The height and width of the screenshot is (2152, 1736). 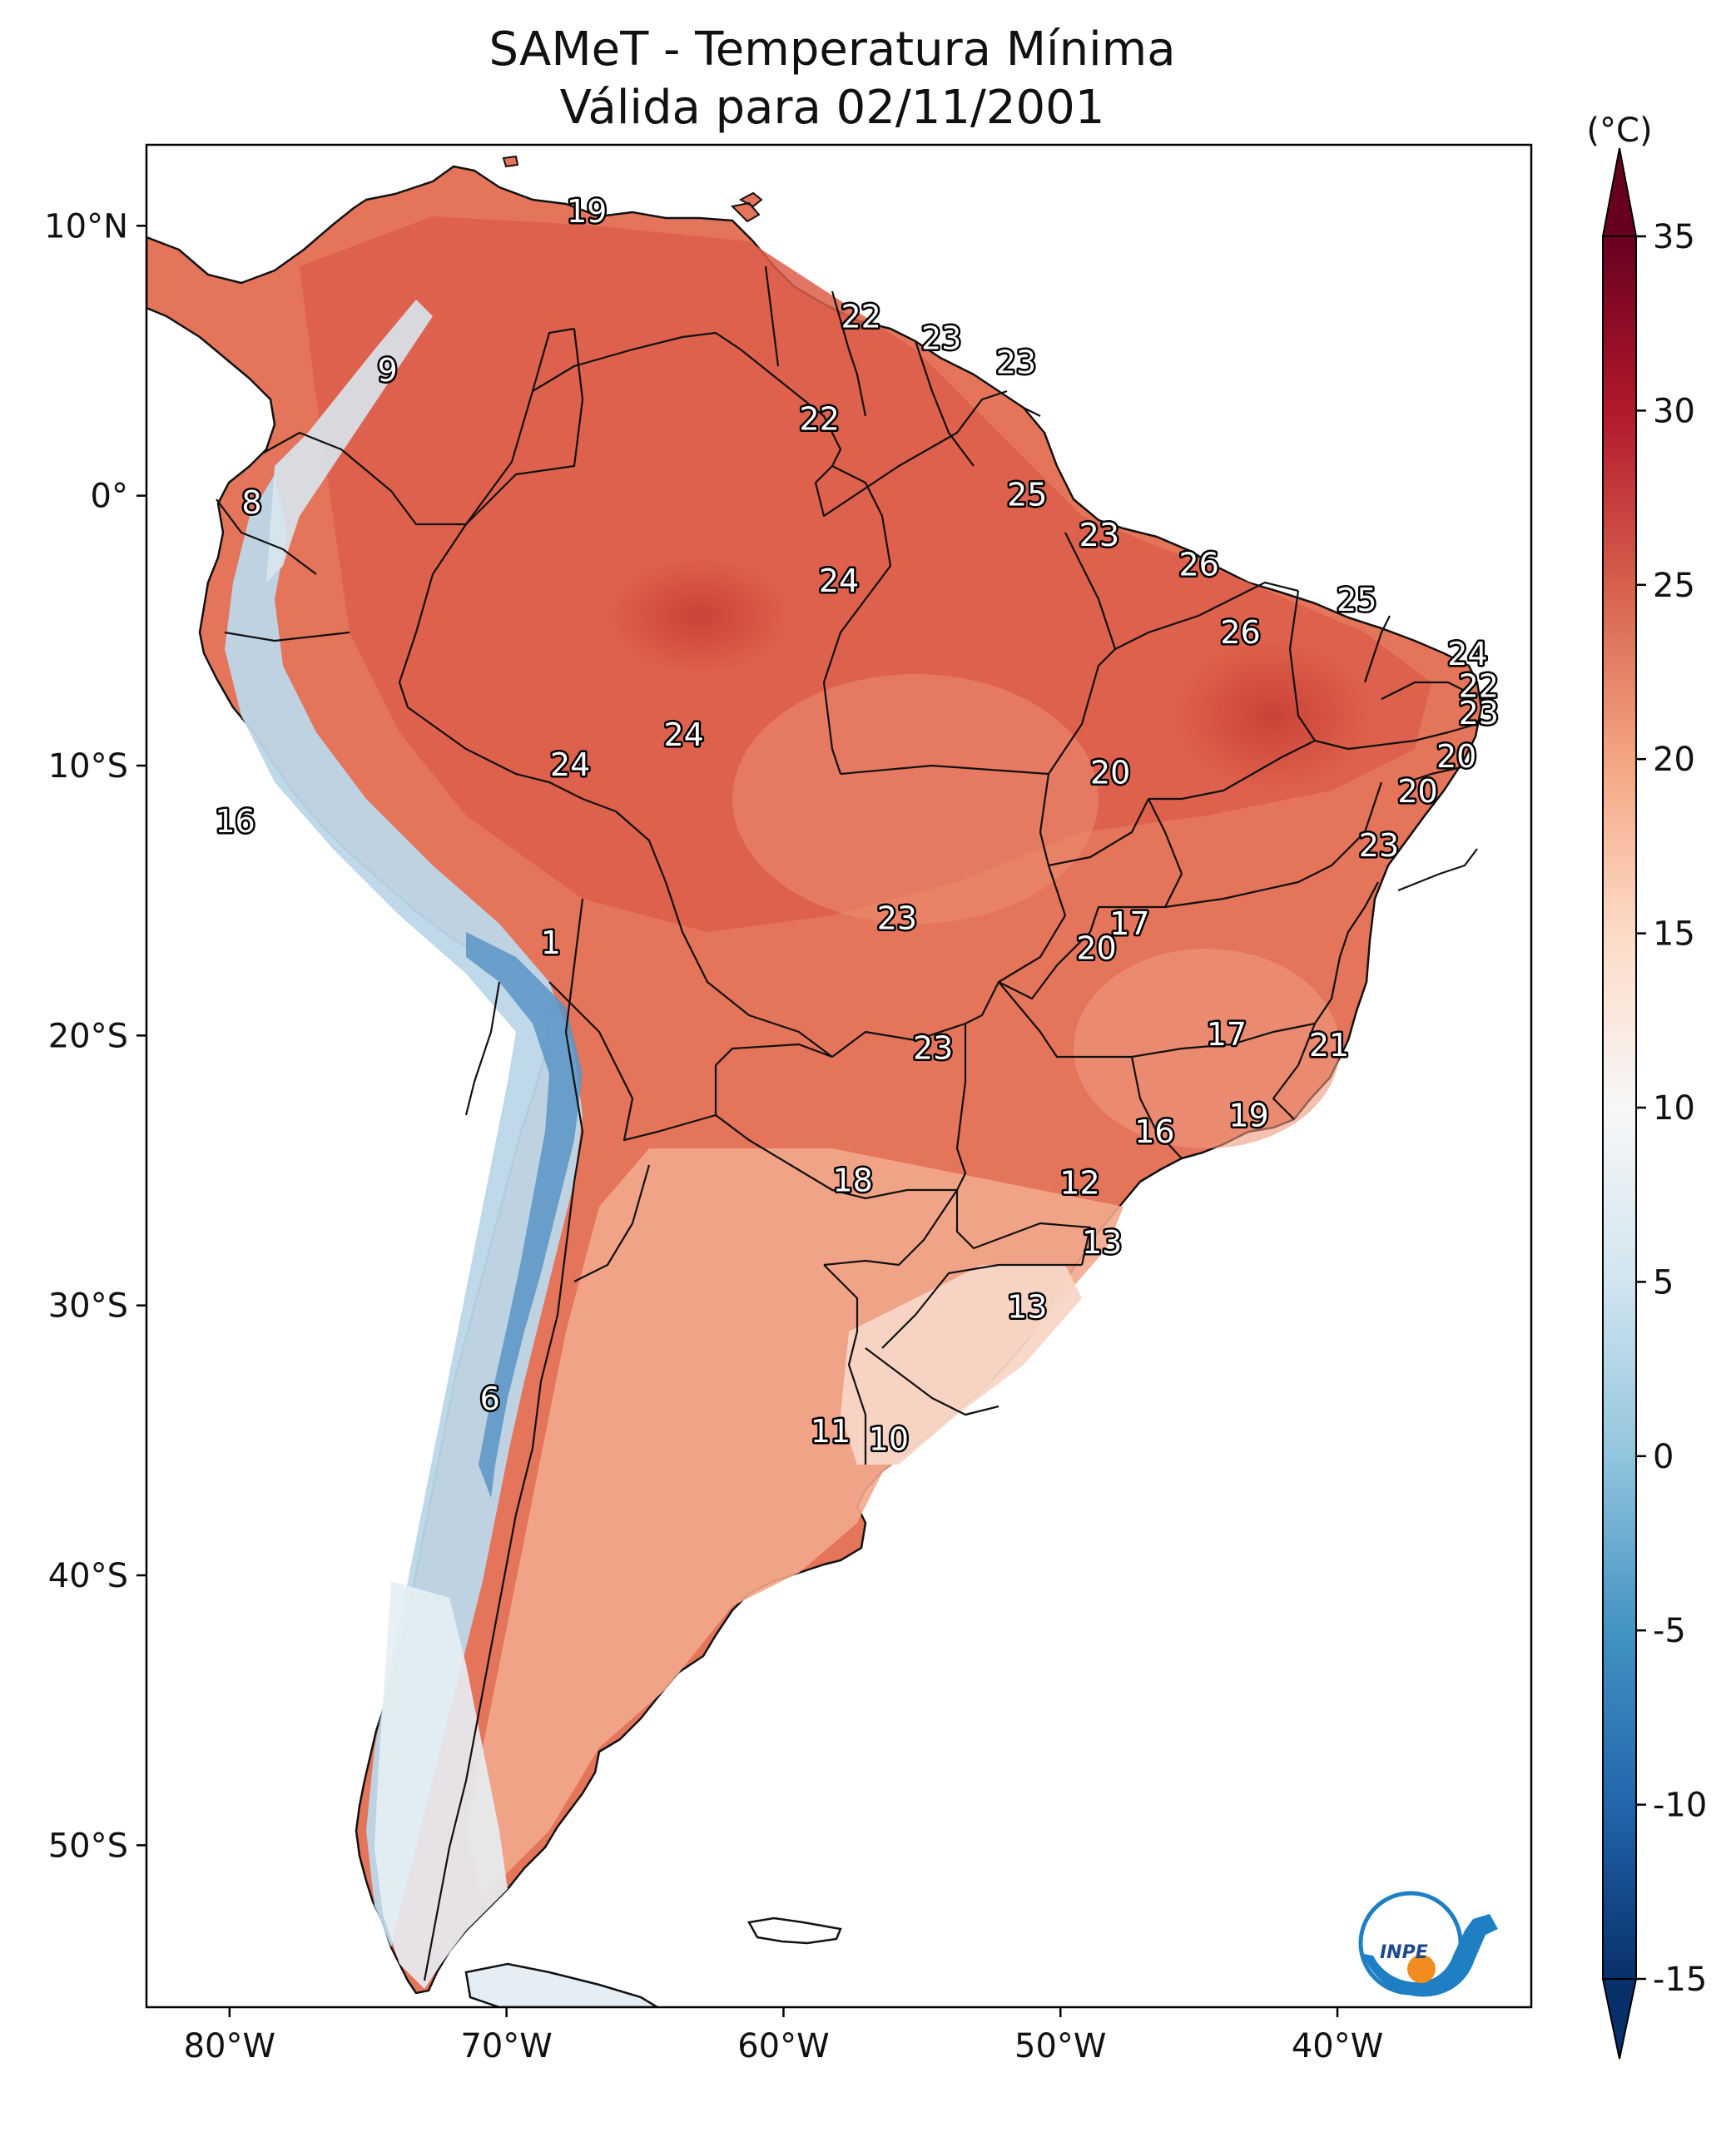 What do you see at coordinates (490, 1399) in the screenshot?
I see `station-temperature-label: 6` at bounding box center [490, 1399].